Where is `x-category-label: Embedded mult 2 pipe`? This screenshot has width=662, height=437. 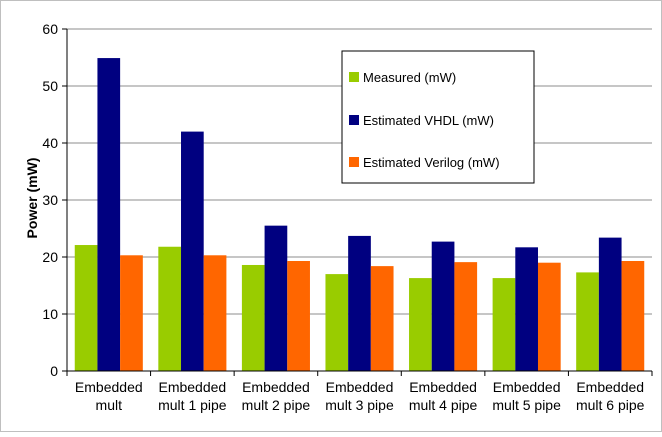
x-category-label: Embedded mult 2 pipe is located at coordinates (276, 396).